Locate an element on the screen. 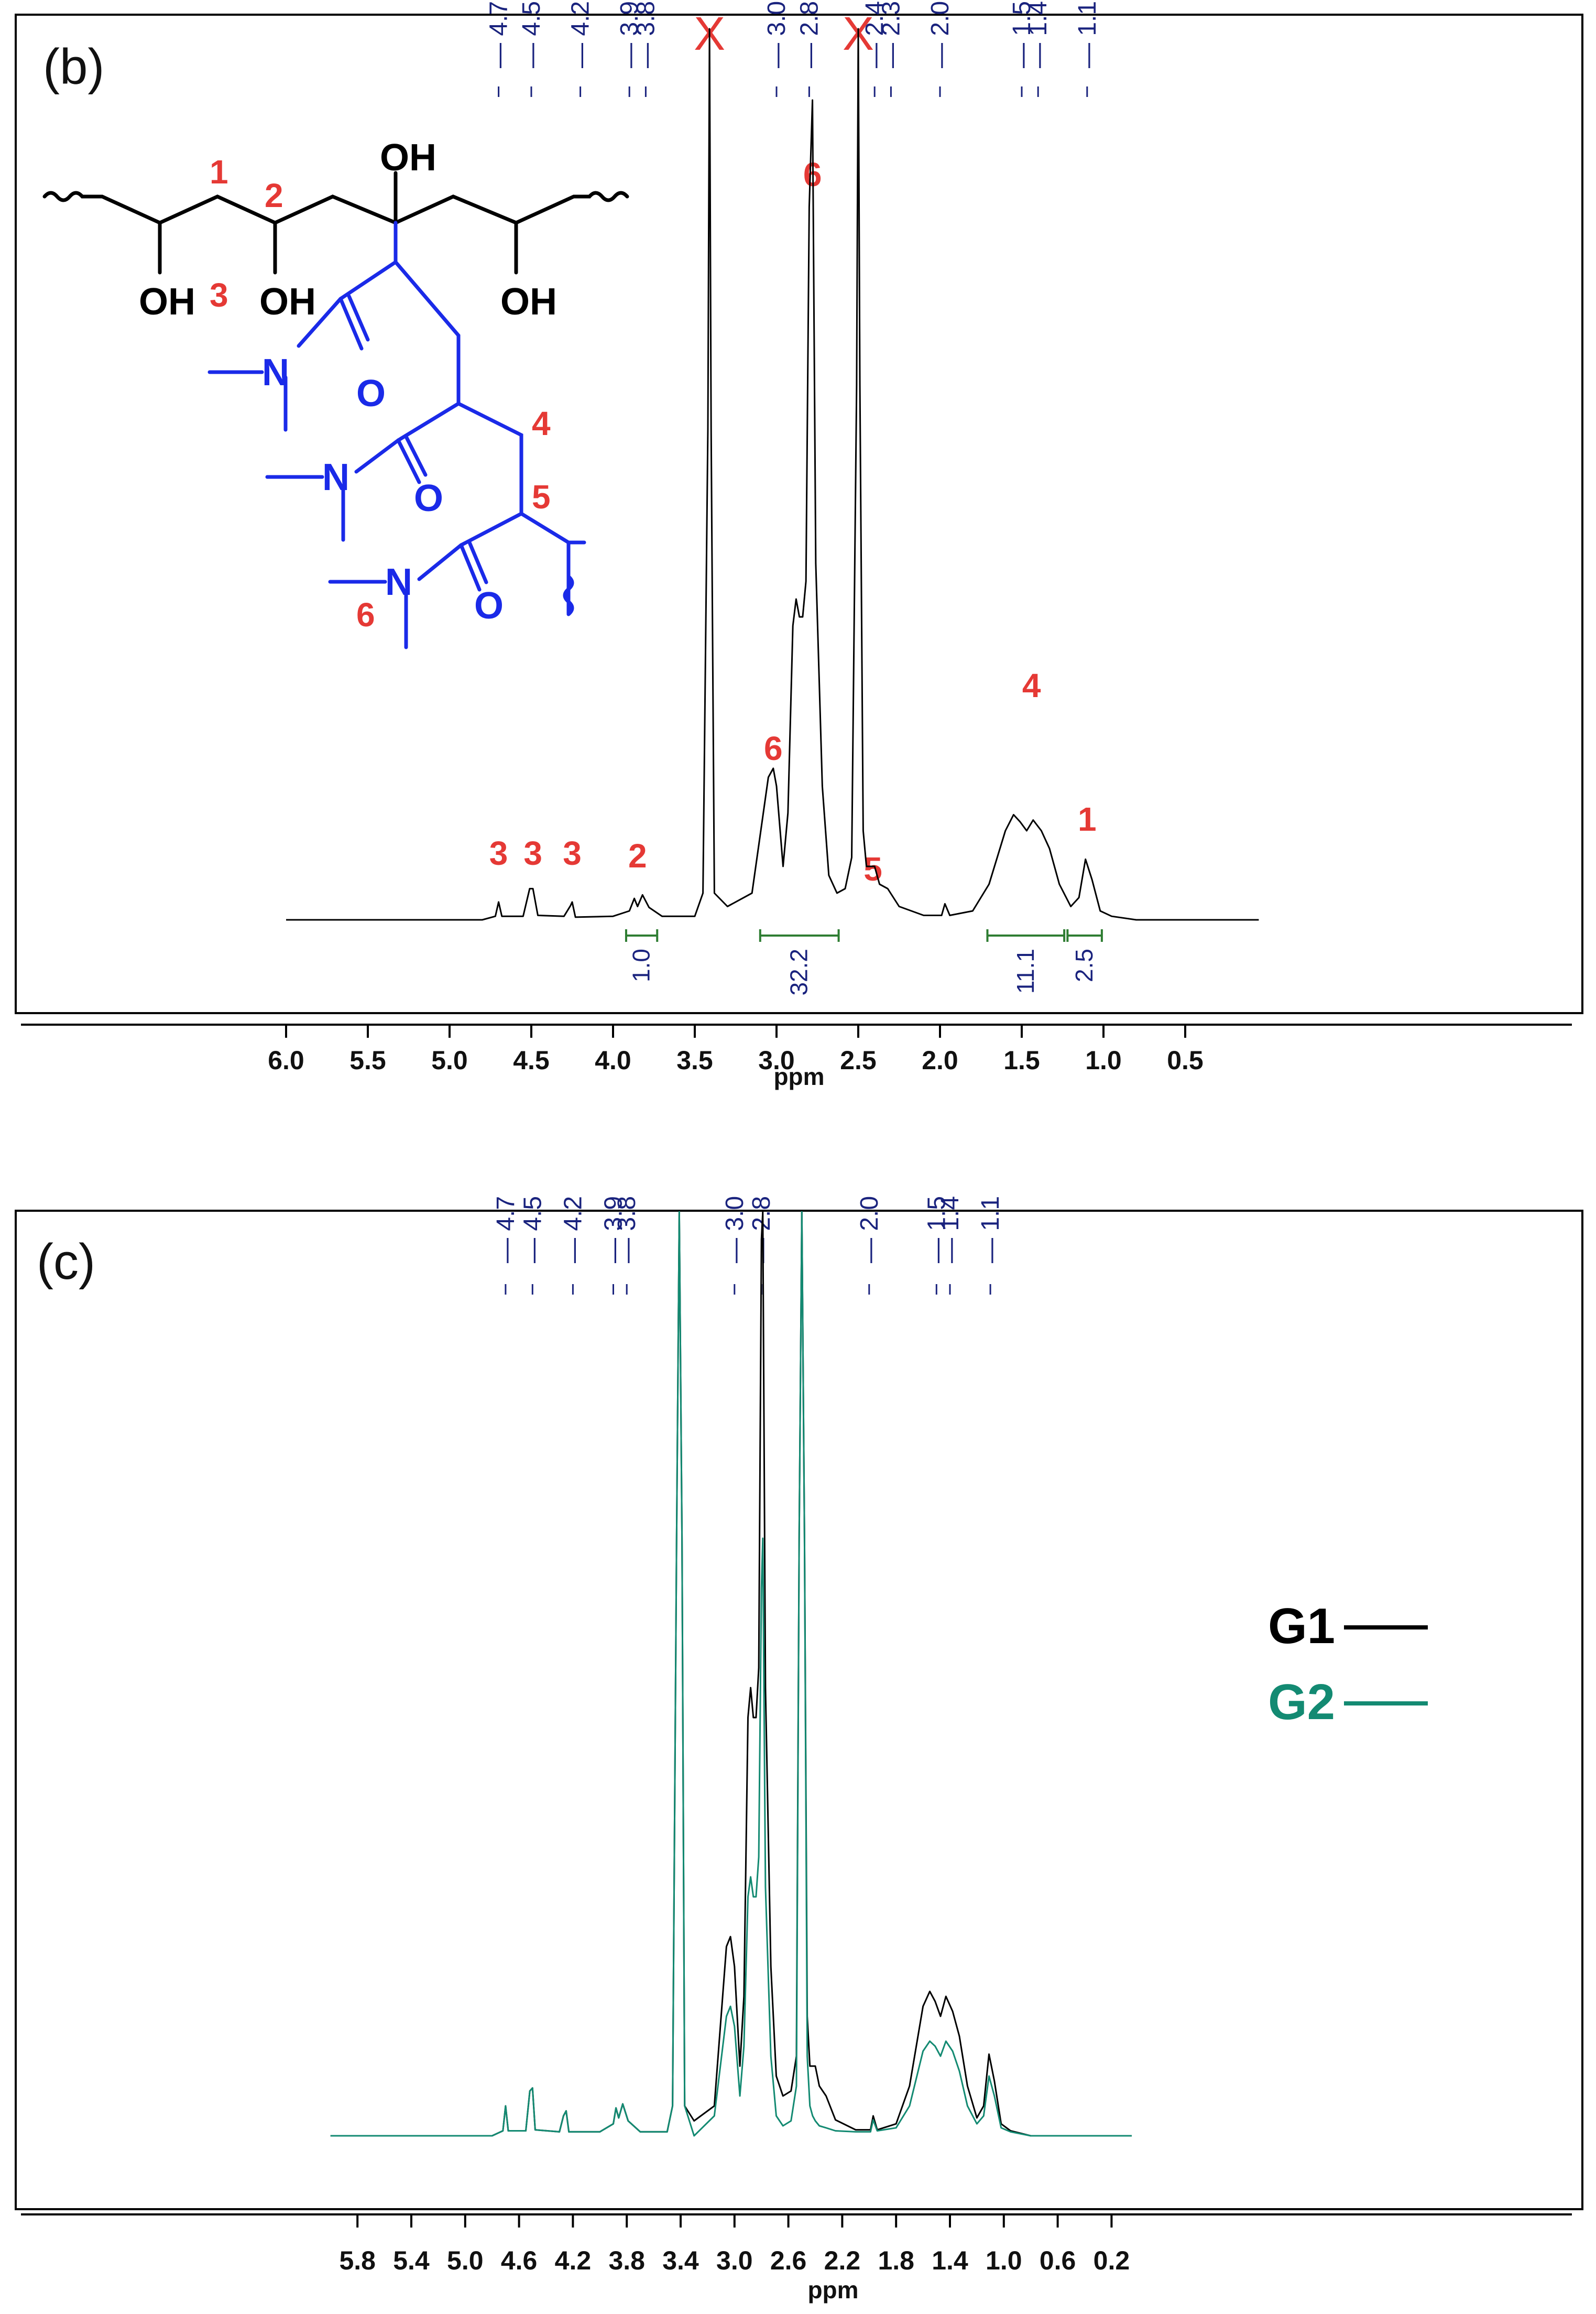 The image size is (1596, 2314). x-tick-label: 4.6 is located at coordinates (519, 2260).